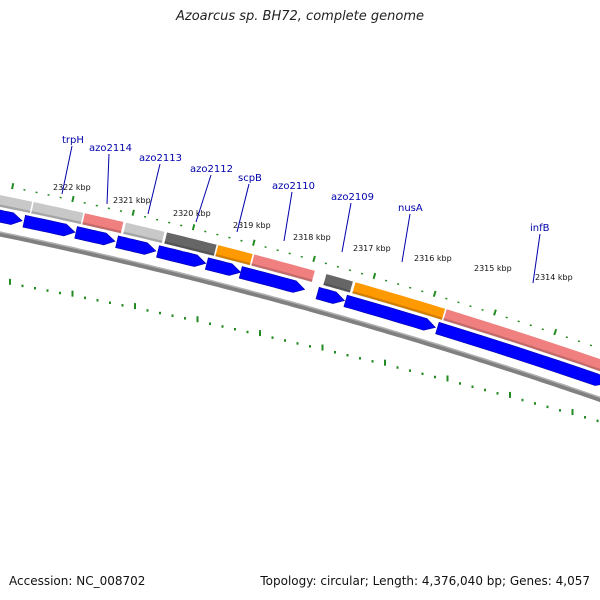 Image resolution: width=600 pixels, height=600 pixels. What do you see at coordinates (540, 228) in the screenshot?
I see `gene-label: infB` at bounding box center [540, 228].